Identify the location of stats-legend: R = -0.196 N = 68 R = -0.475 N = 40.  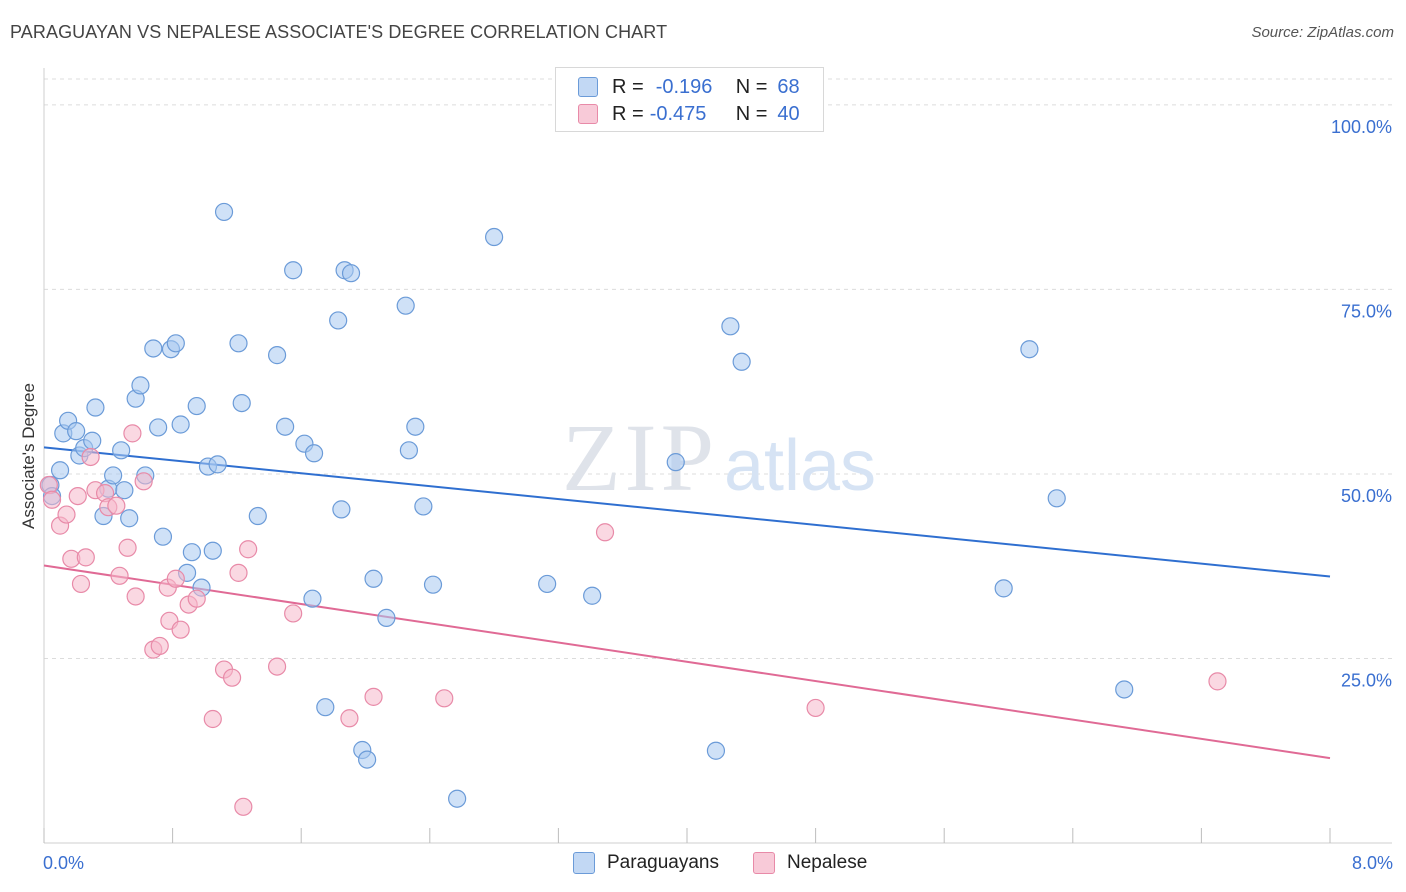
(689, 99).